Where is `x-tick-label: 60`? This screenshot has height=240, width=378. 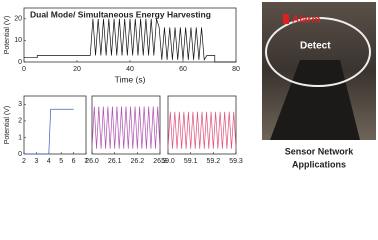
x-tick-label: 60 is located at coordinates (183, 69).